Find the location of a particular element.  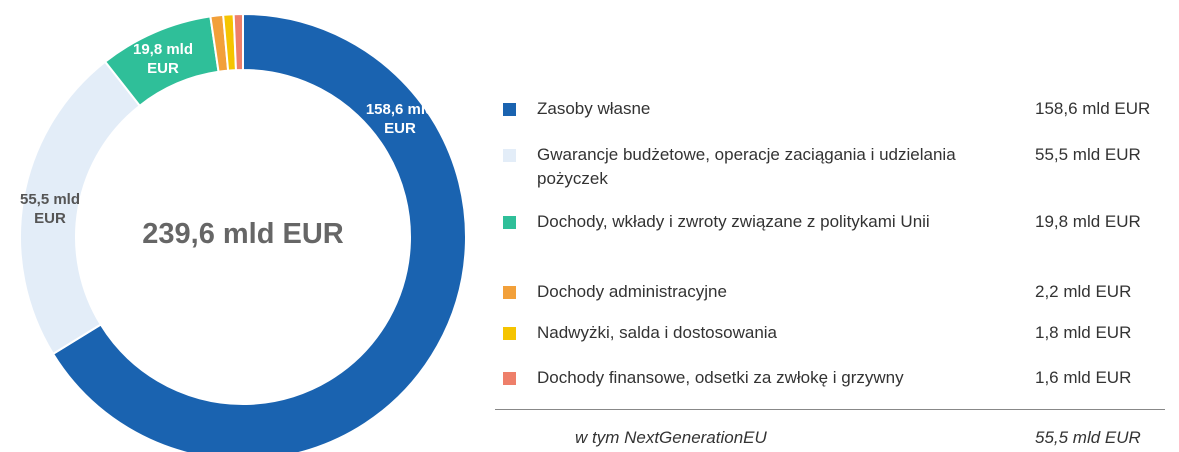

divider is located at coordinates (830, 409).